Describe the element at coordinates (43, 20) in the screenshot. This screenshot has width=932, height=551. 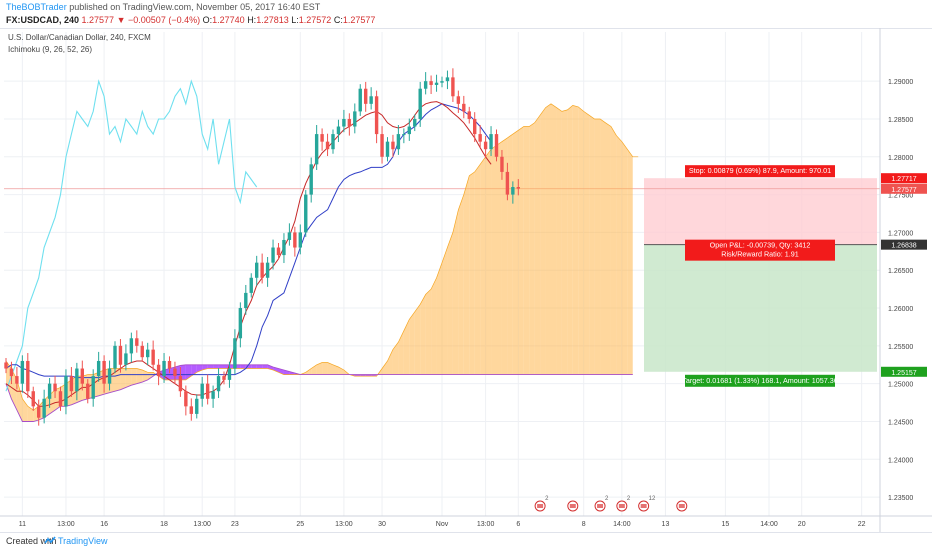
I see `symbol-name: FX:USDCAD, 240` at that location.